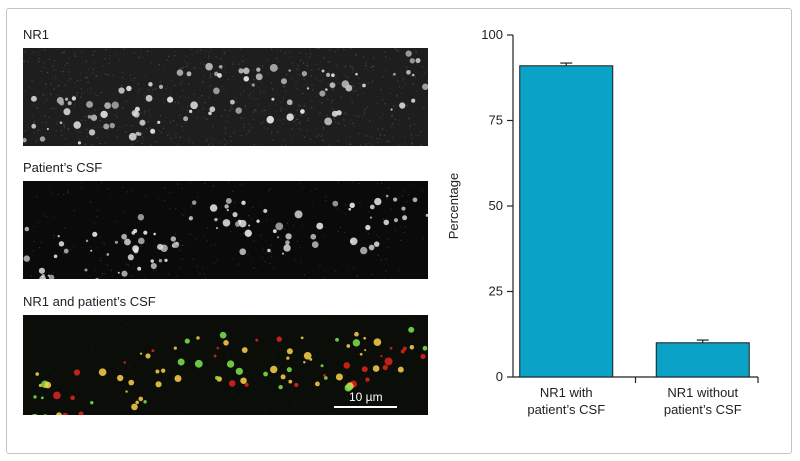 The height and width of the screenshot is (461, 800). Describe the element at coordinates (225, 230) in the screenshot. I see `micrograph-csf` at that location.